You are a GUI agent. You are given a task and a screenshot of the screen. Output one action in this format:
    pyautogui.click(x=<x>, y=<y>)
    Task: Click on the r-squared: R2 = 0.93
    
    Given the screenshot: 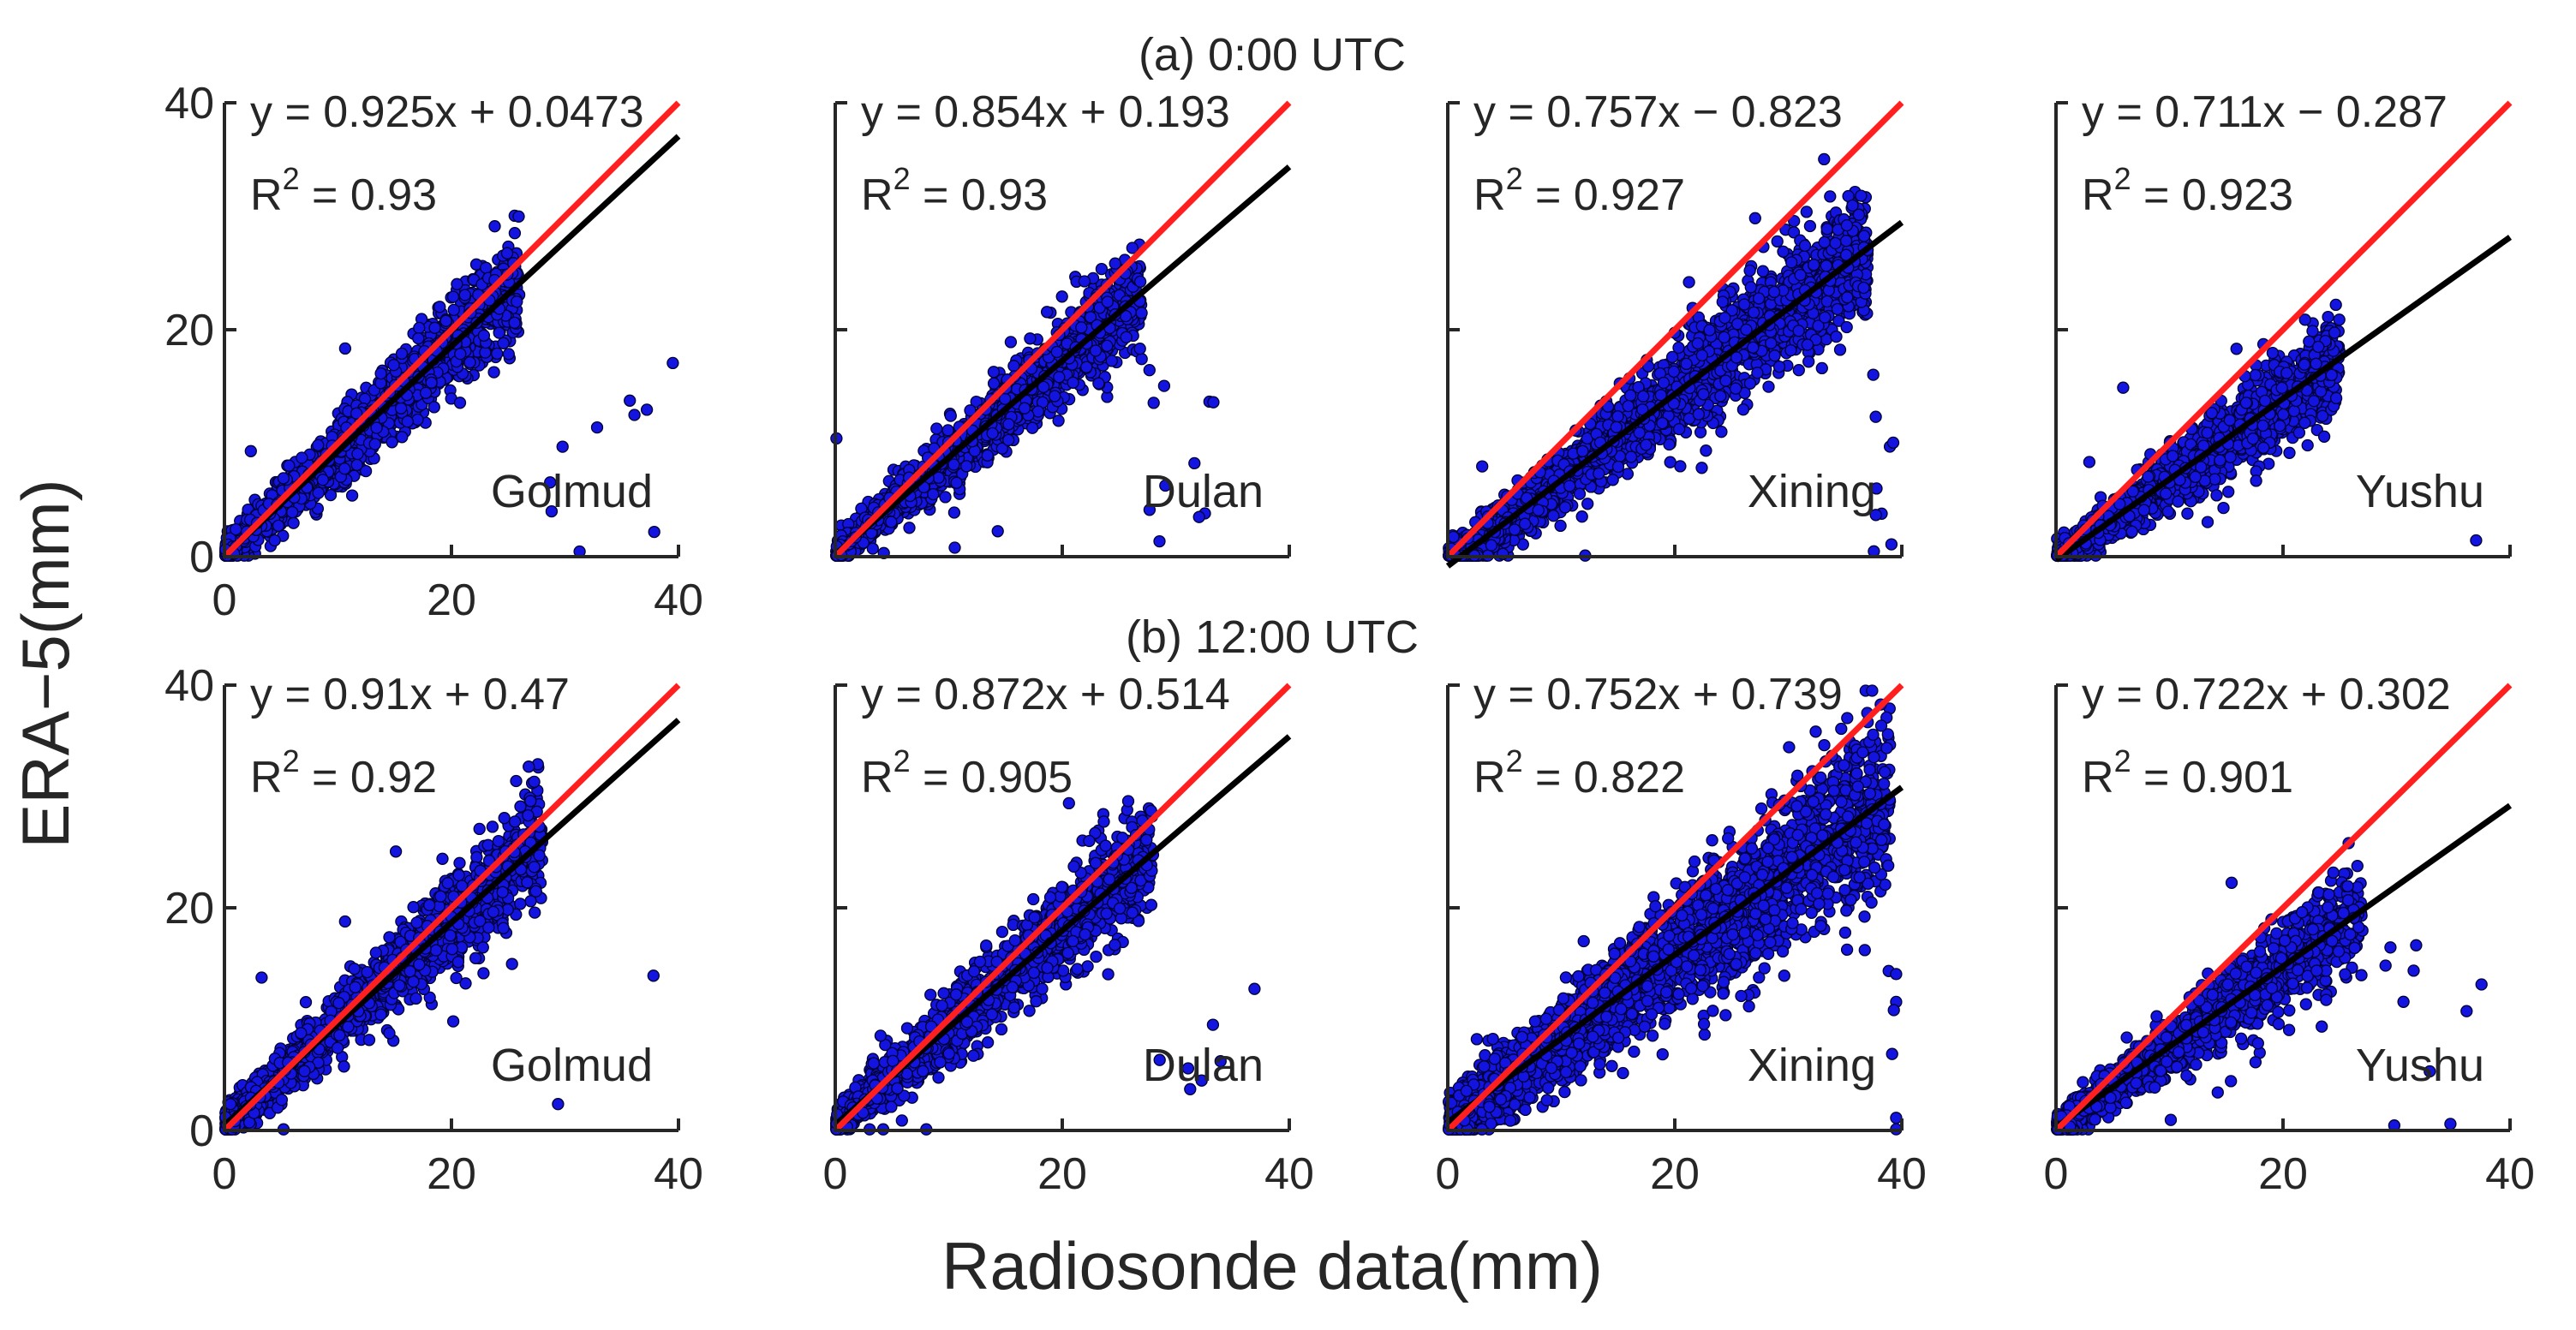 What is the action you would take?
    pyautogui.click(x=954, y=190)
    